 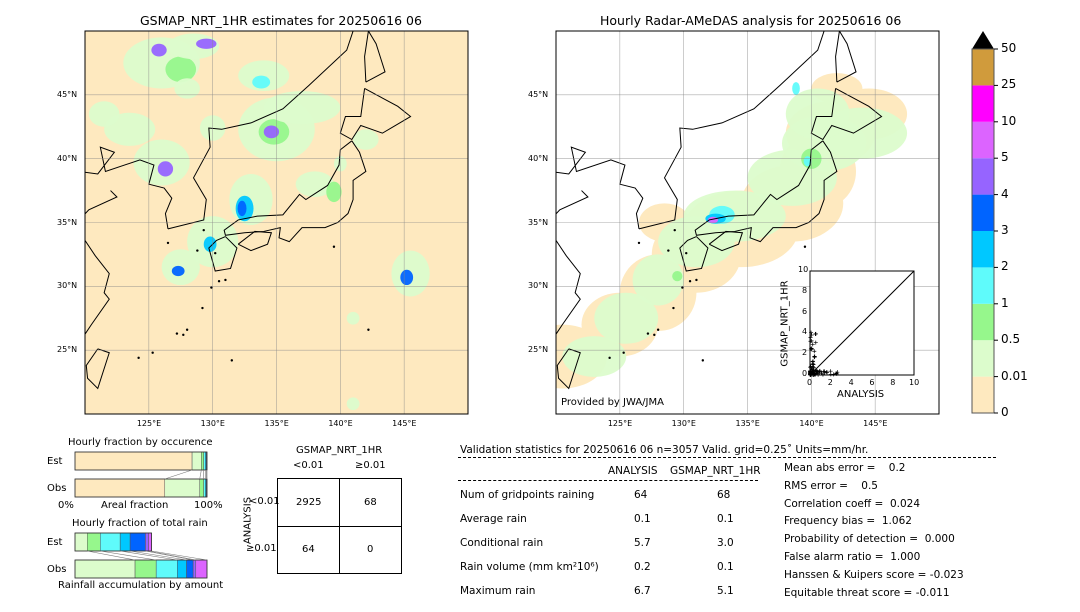 I want to click on scatter-x-tick: 0, so click(x=810, y=382).